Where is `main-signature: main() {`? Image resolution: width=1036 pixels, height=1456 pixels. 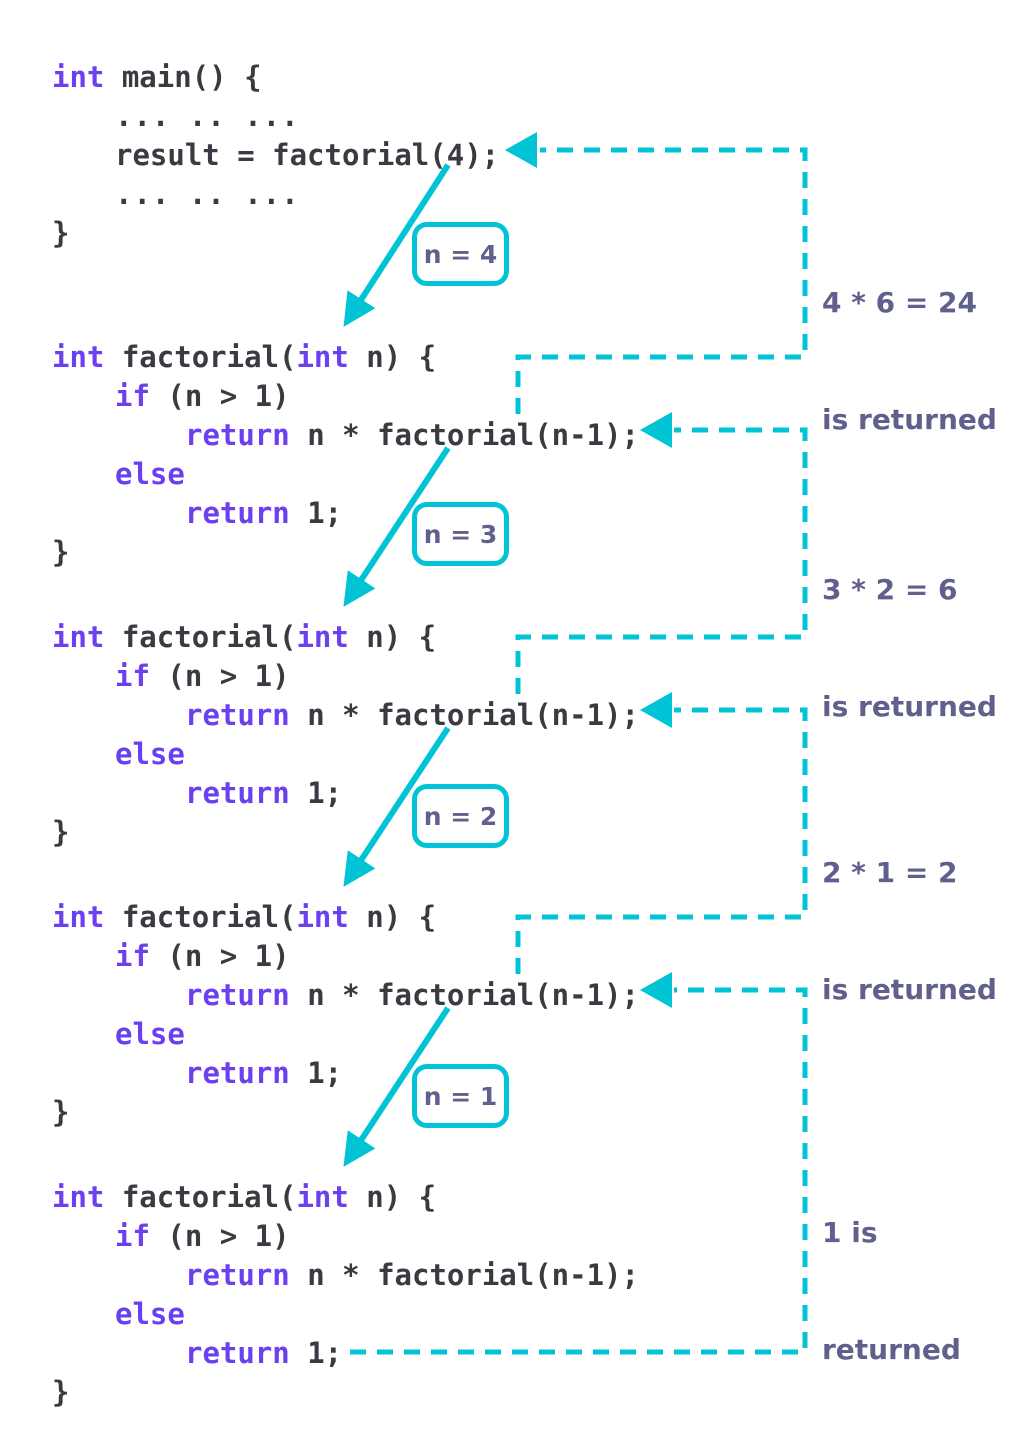 main-signature: main() { is located at coordinates (183, 77).